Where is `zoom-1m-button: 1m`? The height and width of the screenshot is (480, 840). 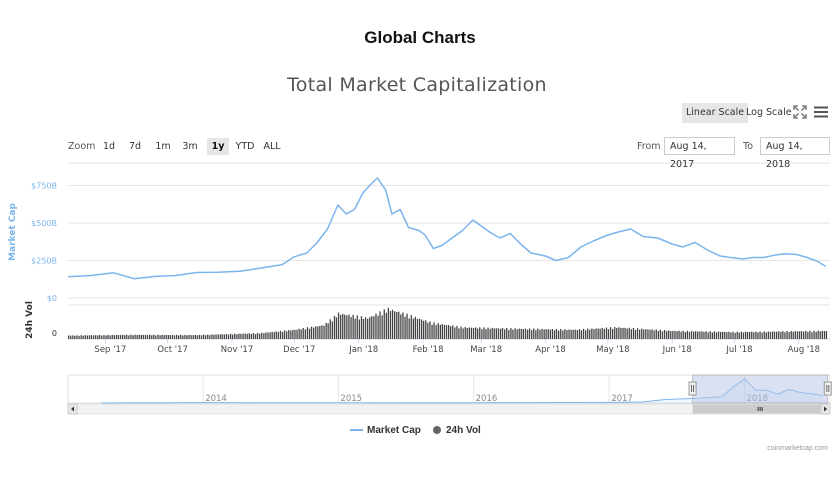 zoom-1m-button: 1m is located at coordinates (163, 146).